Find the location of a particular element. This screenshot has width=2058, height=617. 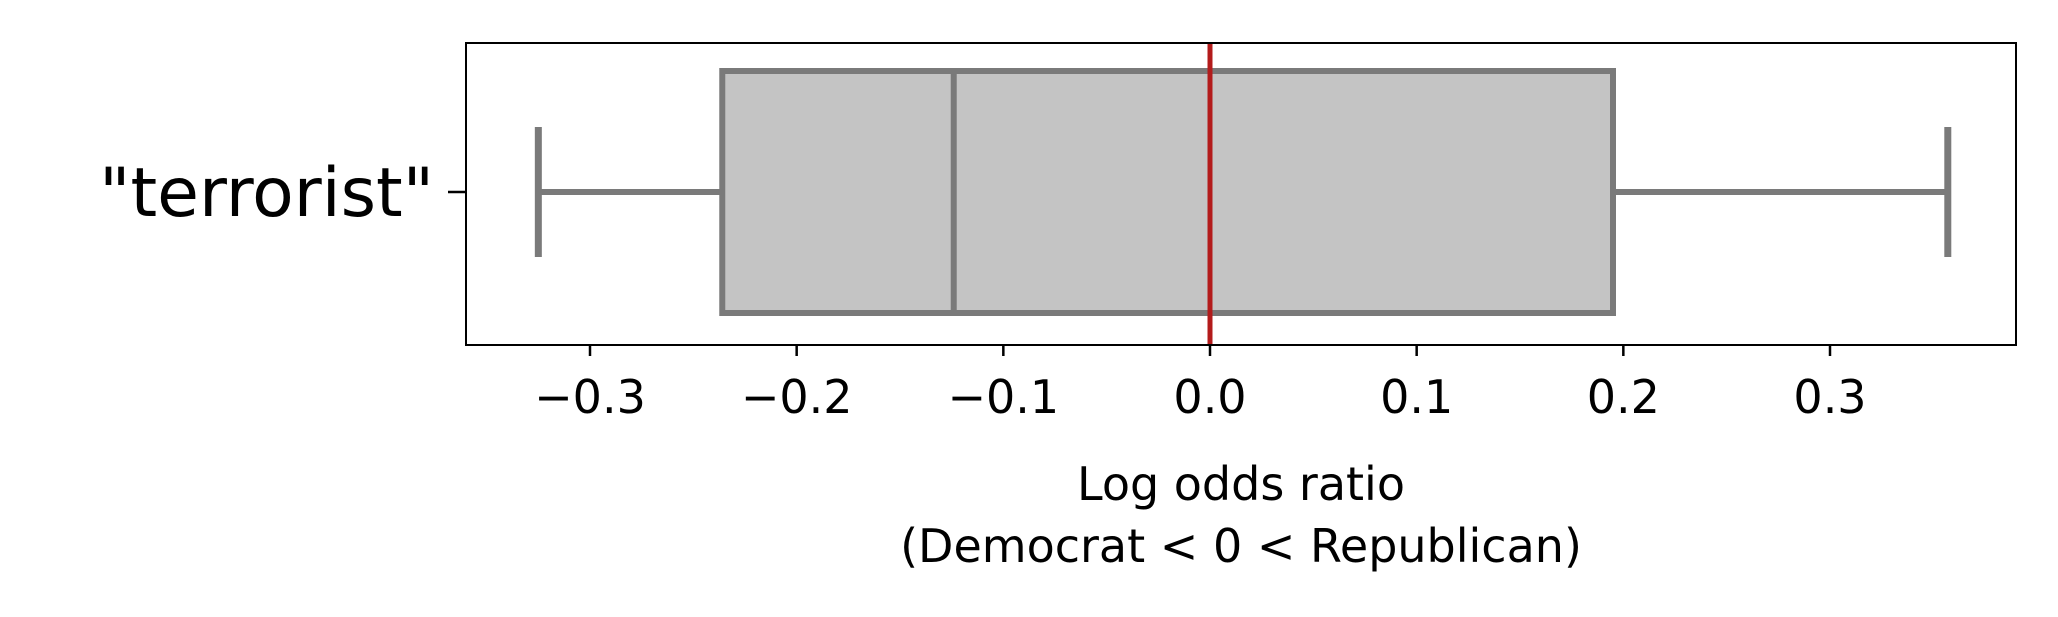

x-axis-title-line-2: (Democrat < 0 < Republican) is located at coordinates (1241, 546).